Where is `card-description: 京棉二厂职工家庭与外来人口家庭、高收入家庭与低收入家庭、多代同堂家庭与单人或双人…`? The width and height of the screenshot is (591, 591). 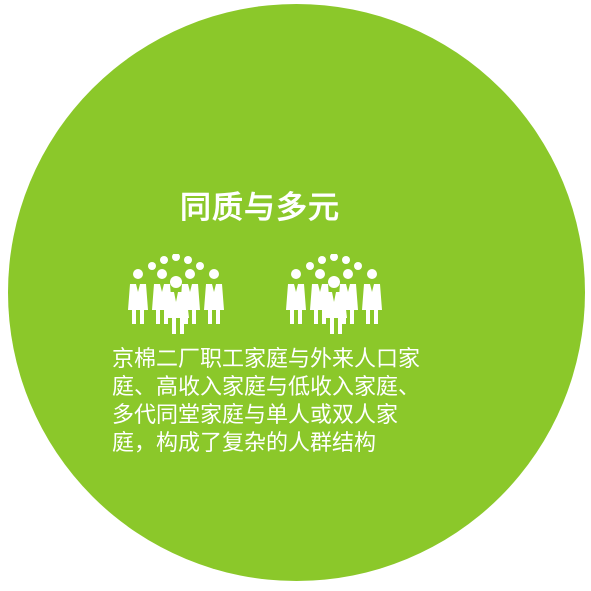
card-description: 京棉二厂职工家庭与外来人口家庭、高收入家庭与低收入家庭、多代同堂家庭与单人或双人… is located at coordinates (266, 401).